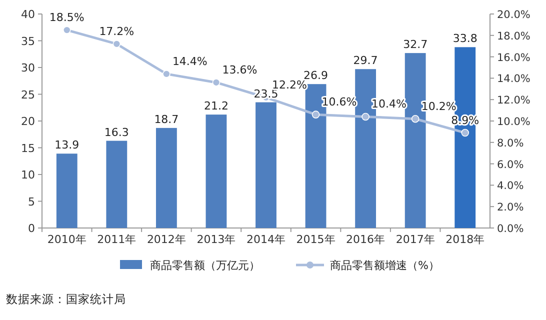 The image size is (546, 320). What do you see at coordinates (166, 239) in the screenshot?
I see `x-tick-label: 2012年` at bounding box center [166, 239].